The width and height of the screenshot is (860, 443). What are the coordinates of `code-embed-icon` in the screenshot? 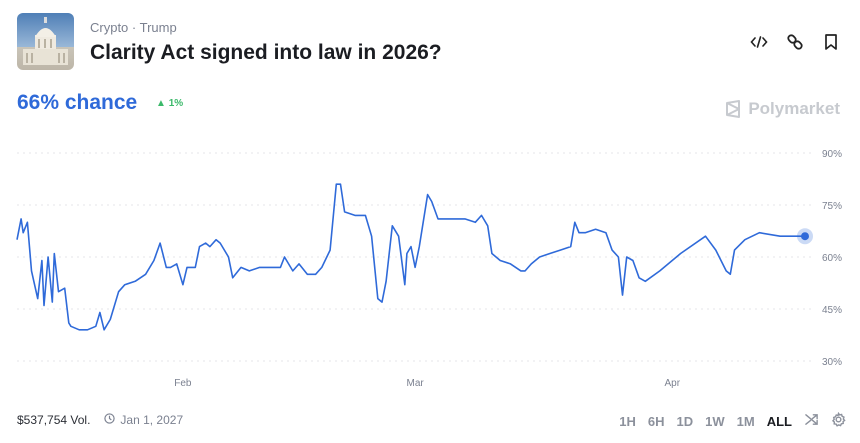 It's located at (759, 42).